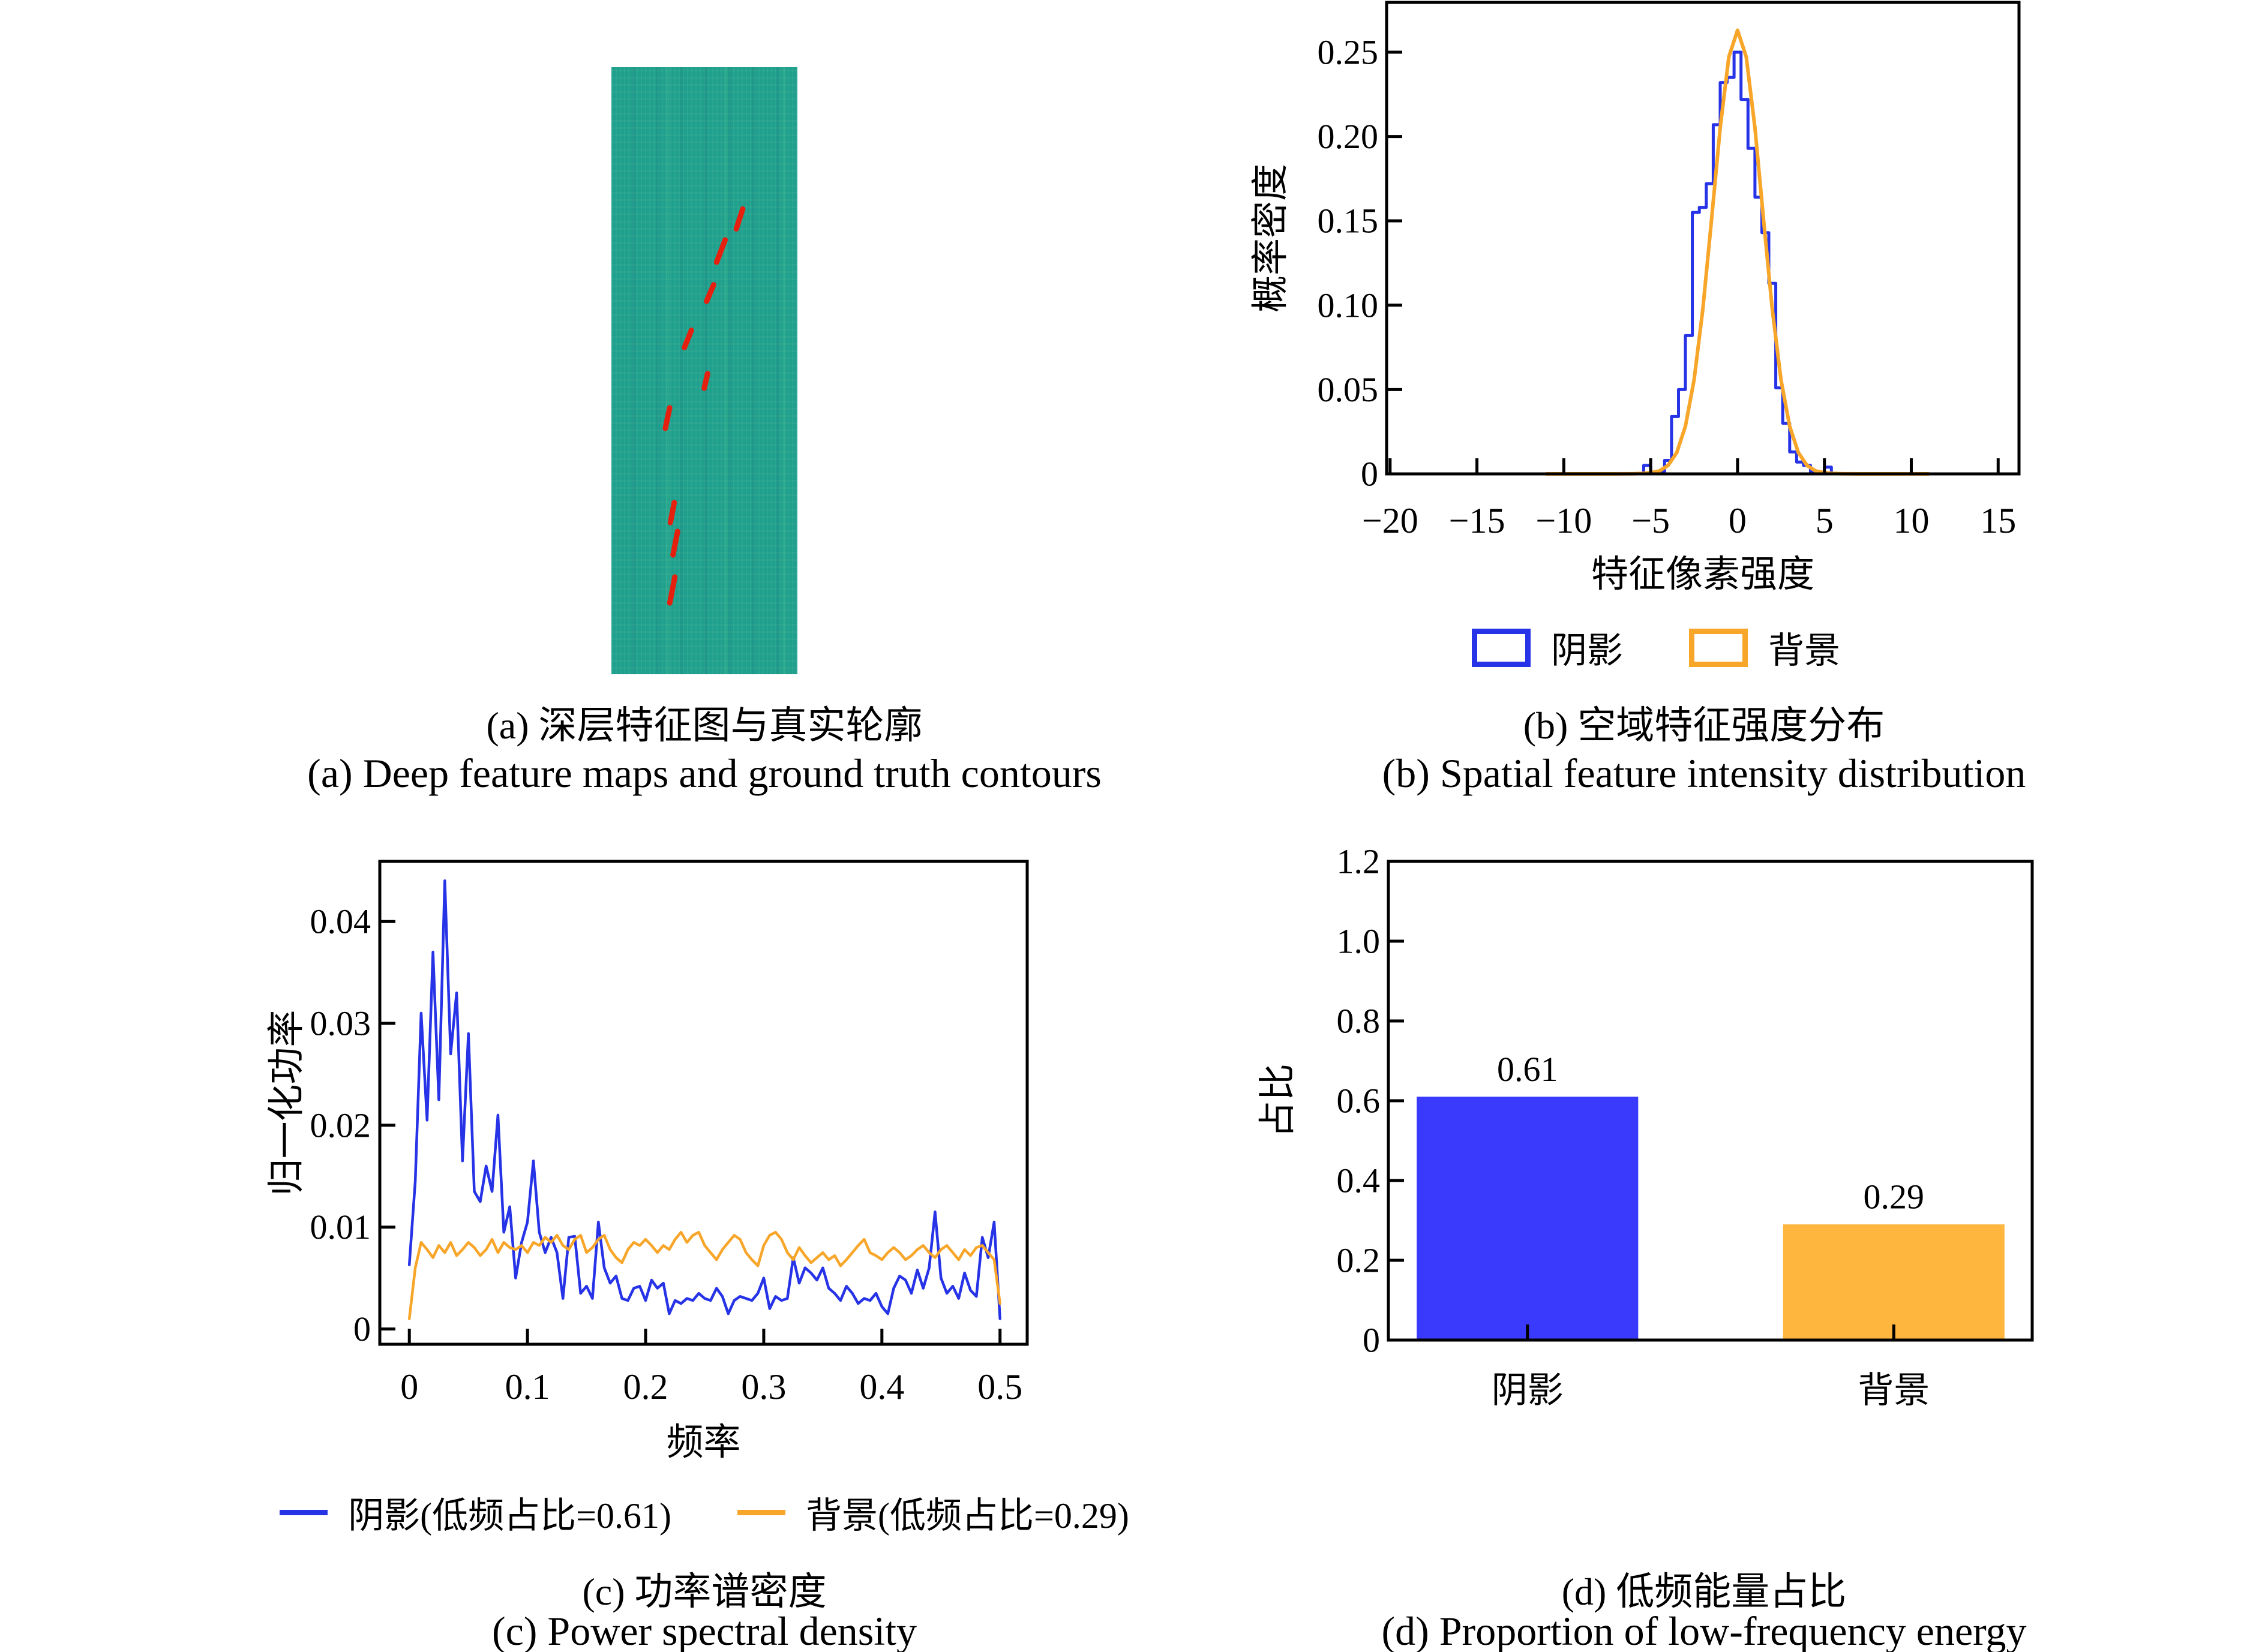 This screenshot has height=1652, width=2268. I want to click on svg-text: 0.8, so click(1359, 1021).